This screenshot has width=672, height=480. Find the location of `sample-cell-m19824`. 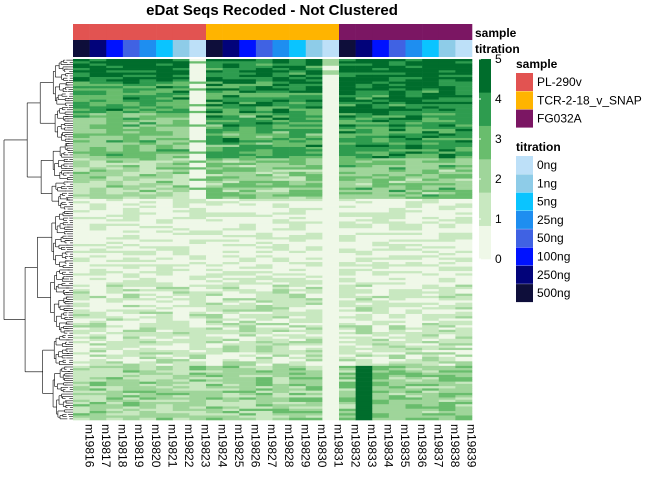

sample-cell-m19824 is located at coordinates (214, 32).